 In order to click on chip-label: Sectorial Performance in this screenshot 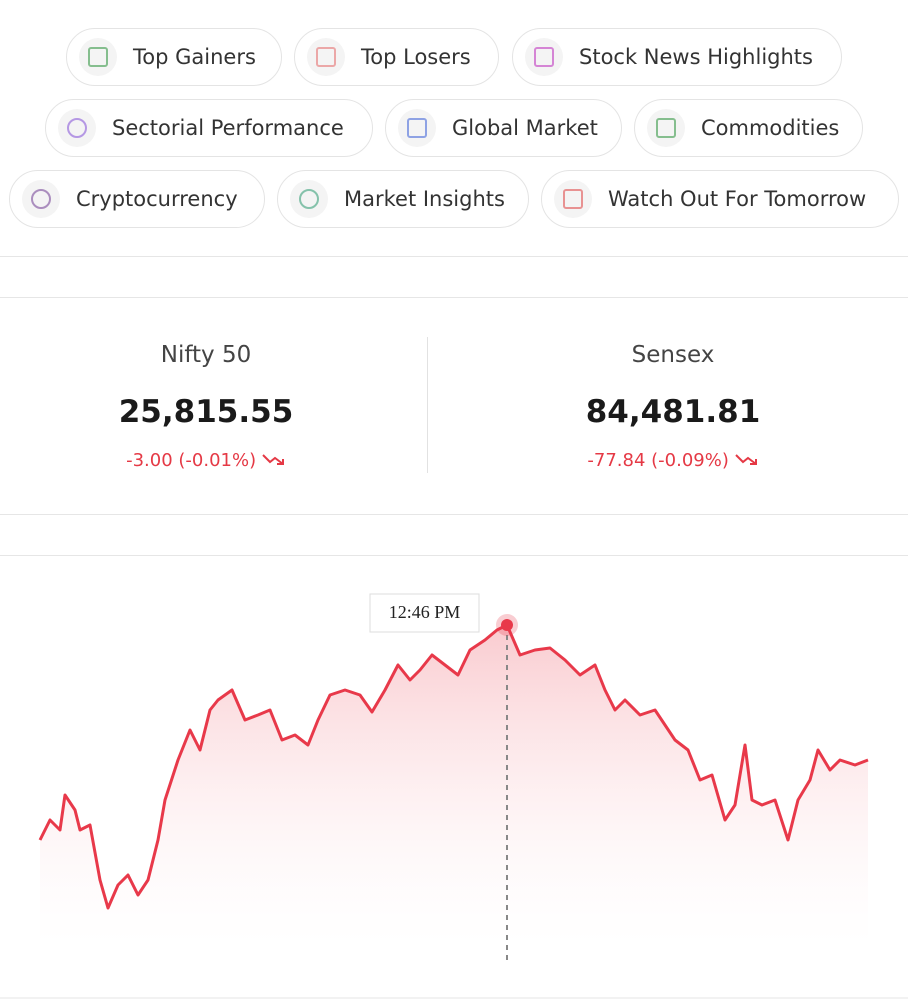, I will do `click(228, 128)`.